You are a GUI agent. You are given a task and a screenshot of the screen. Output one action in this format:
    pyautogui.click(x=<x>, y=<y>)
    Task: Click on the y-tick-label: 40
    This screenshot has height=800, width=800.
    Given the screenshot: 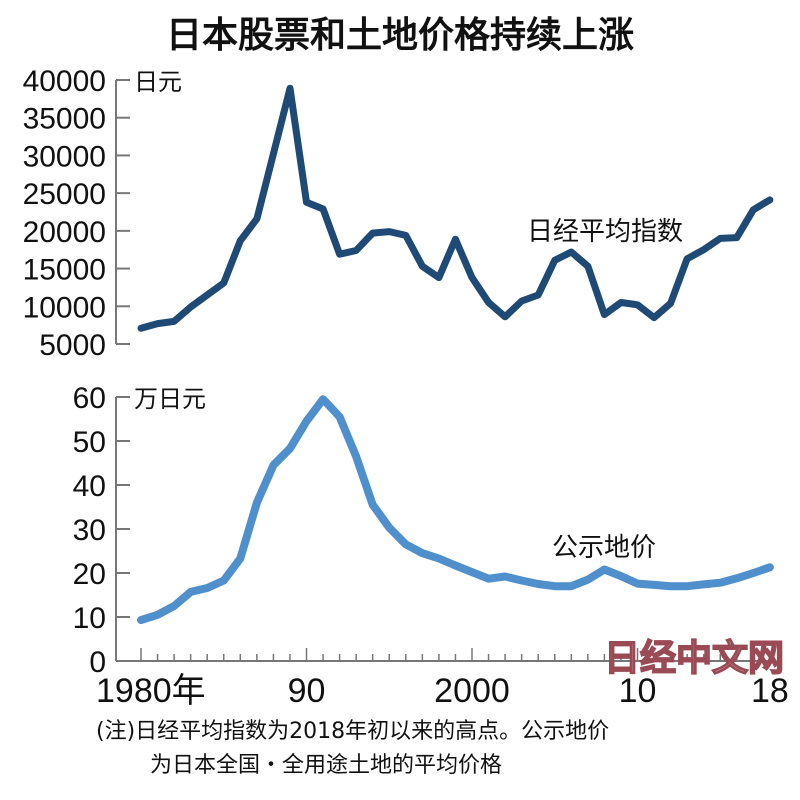 What is the action you would take?
    pyautogui.click(x=89, y=486)
    